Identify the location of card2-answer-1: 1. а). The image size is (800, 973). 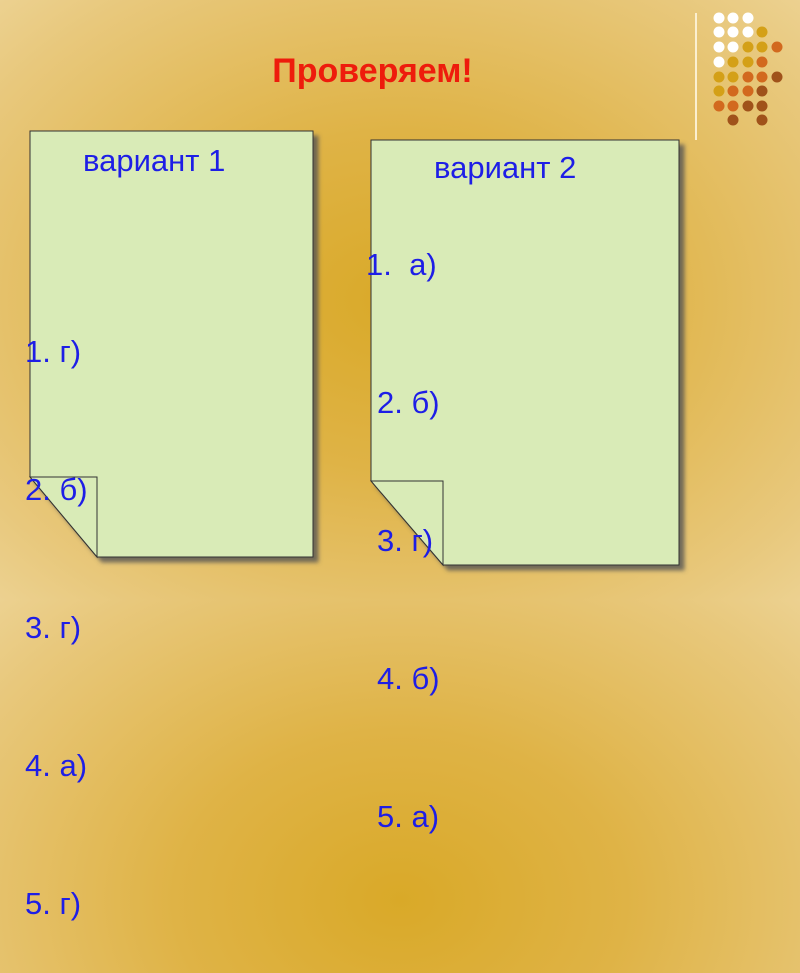
(401, 264).